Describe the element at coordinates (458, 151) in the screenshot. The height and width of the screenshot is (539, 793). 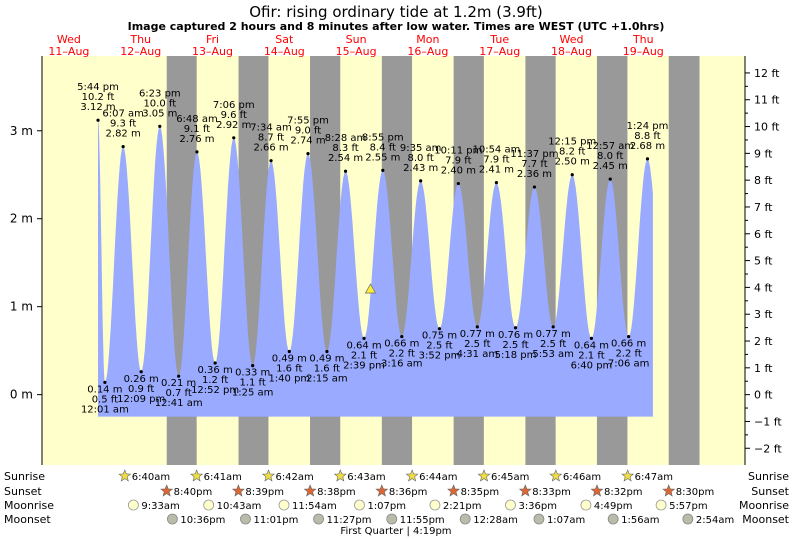
I see `high-tide-label: 10:11 pm` at that location.